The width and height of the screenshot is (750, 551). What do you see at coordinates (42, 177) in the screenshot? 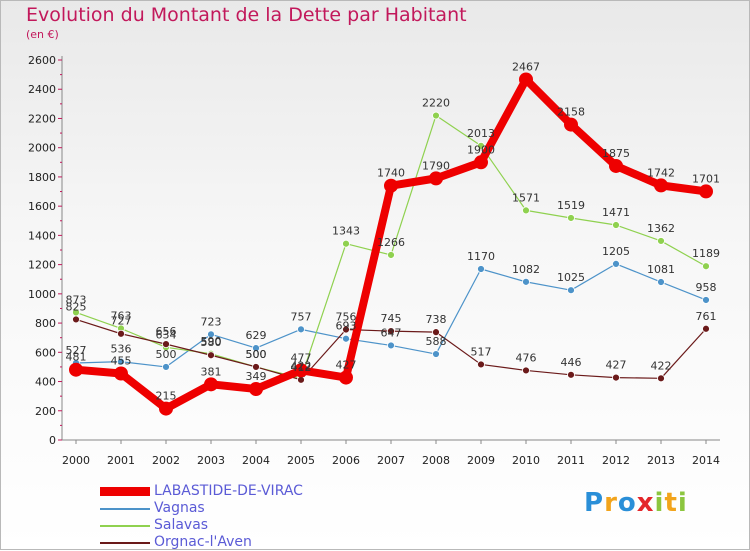
I see `y-tick-label: 1800` at bounding box center [42, 177].